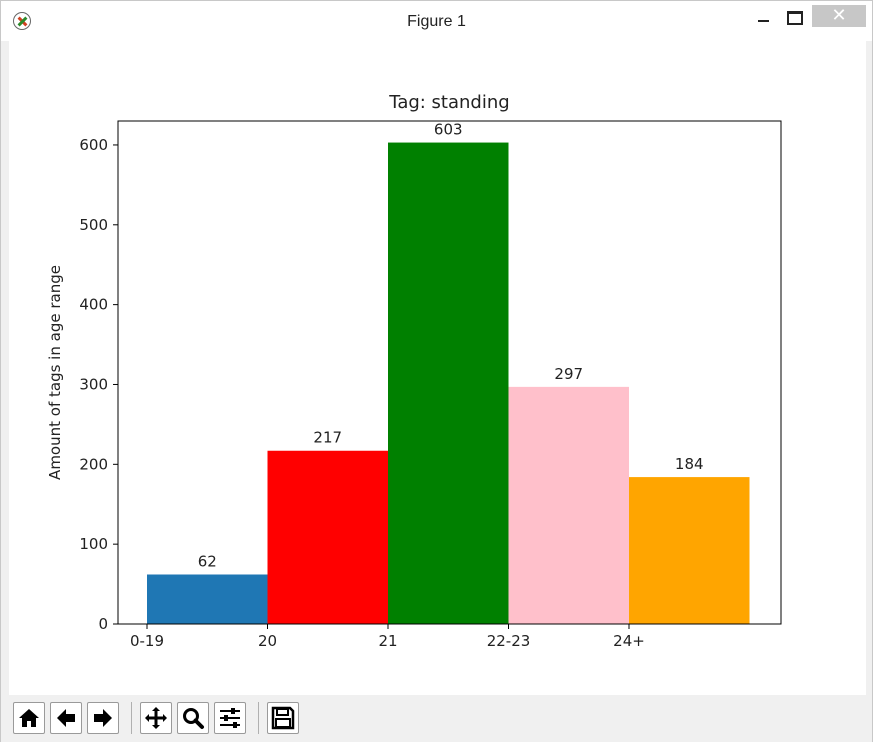 This screenshot has width=873, height=749. Describe the element at coordinates (147, 641) in the screenshot. I see `x-tick-label: 0-19` at that location.